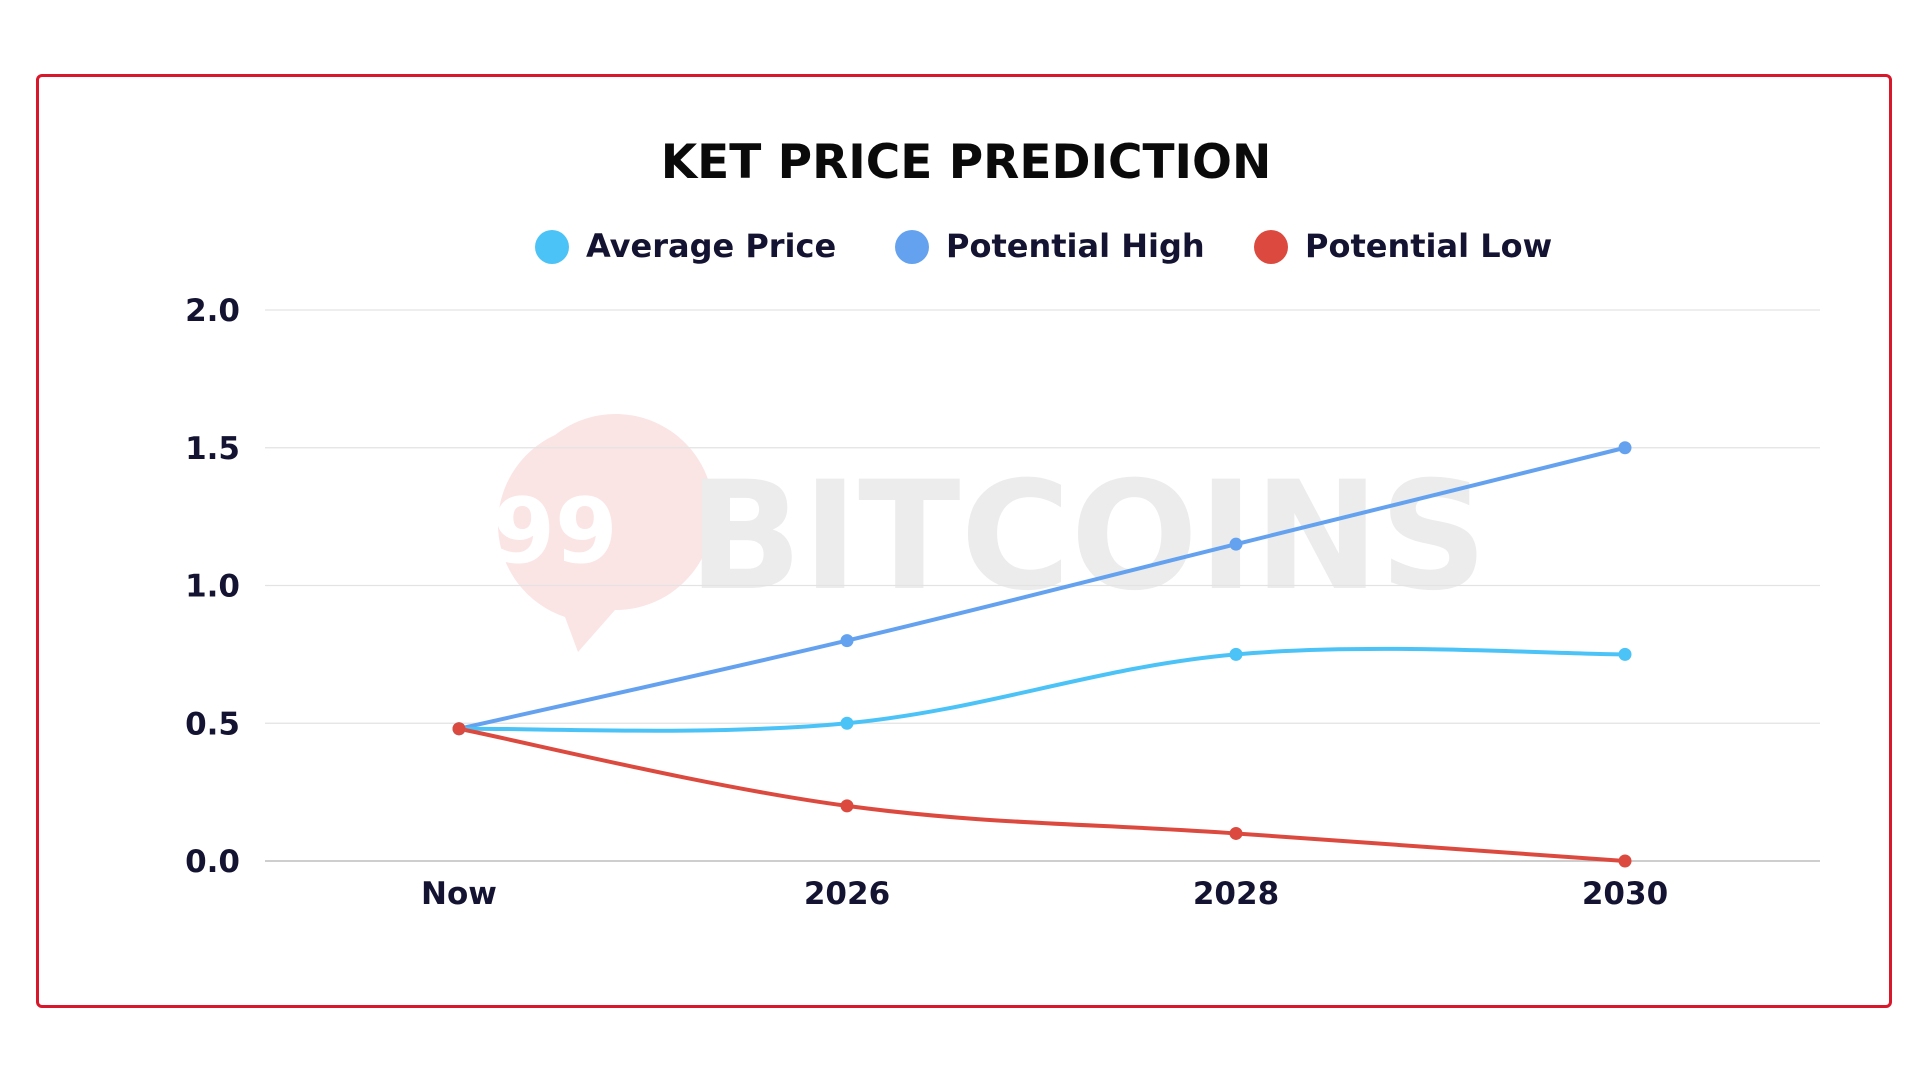  What do you see at coordinates (1428, 246) in the screenshot?
I see `legend-label-potential-low: Potential Low` at bounding box center [1428, 246].